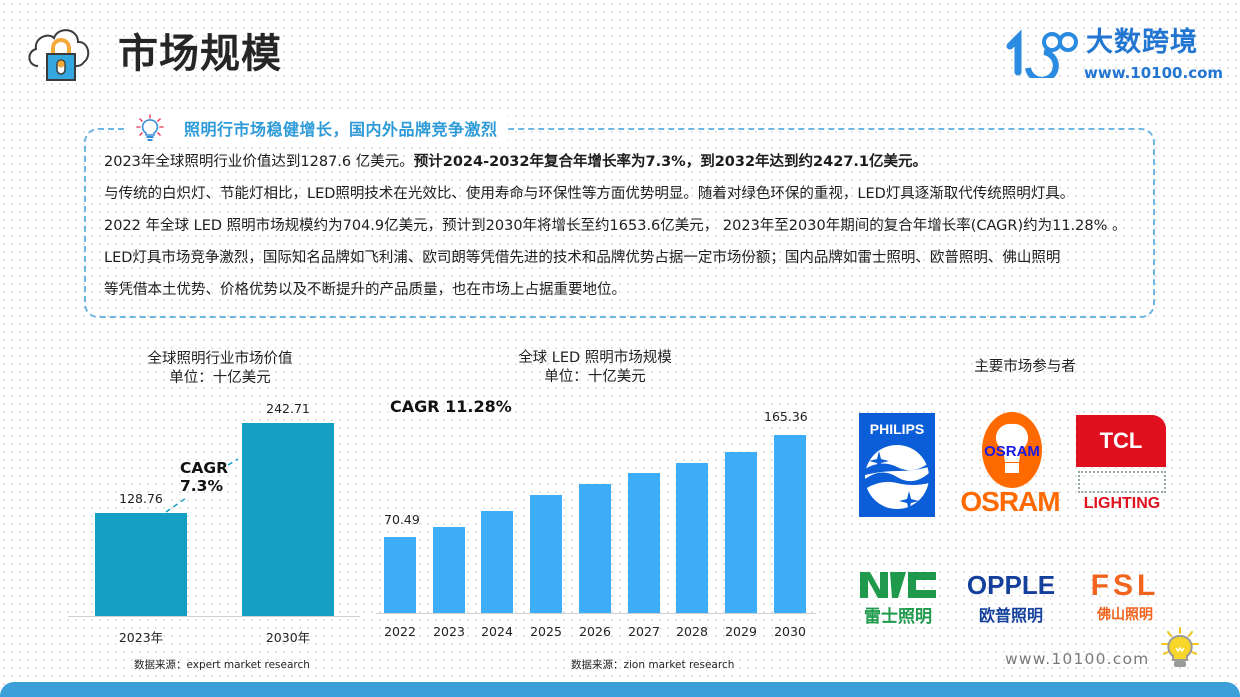 This screenshot has height=697, width=1240. What do you see at coordinates (497, 631) in the screenshot?
I see `chart2-x-tick: 2024` at bounding box center [497, 631].